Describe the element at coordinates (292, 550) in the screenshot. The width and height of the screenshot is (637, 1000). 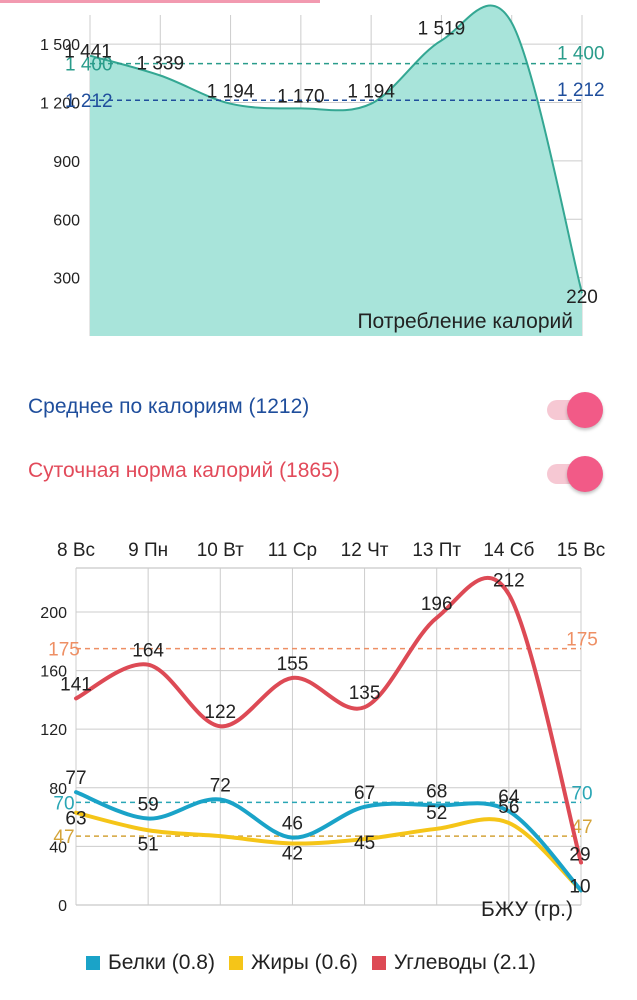
I see `x-category-label: 11 Ср` at that location.